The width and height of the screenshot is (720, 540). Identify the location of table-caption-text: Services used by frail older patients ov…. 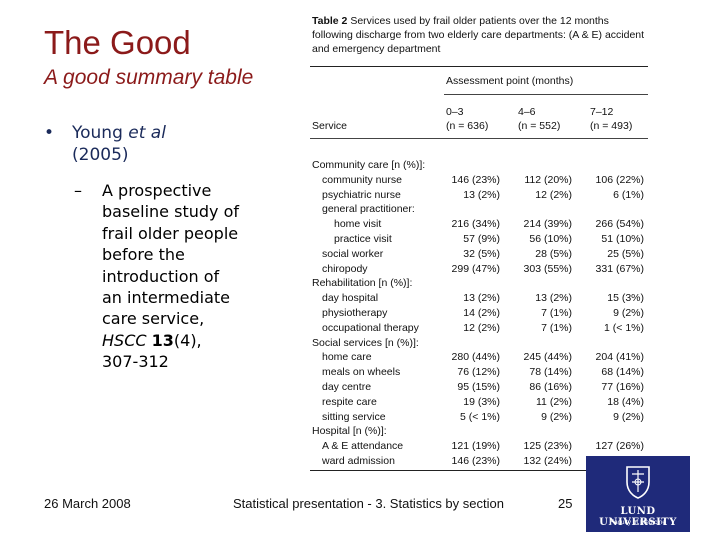
(478, 35).